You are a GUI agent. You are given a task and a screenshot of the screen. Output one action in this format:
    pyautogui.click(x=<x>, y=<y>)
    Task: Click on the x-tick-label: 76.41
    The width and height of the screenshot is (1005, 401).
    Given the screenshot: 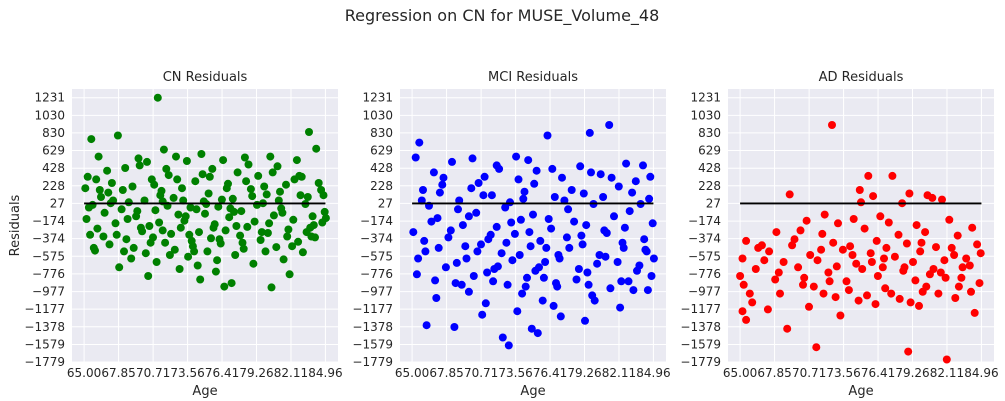 What is the action you would take?
    pyautogui.click(x=878, y=373)
    